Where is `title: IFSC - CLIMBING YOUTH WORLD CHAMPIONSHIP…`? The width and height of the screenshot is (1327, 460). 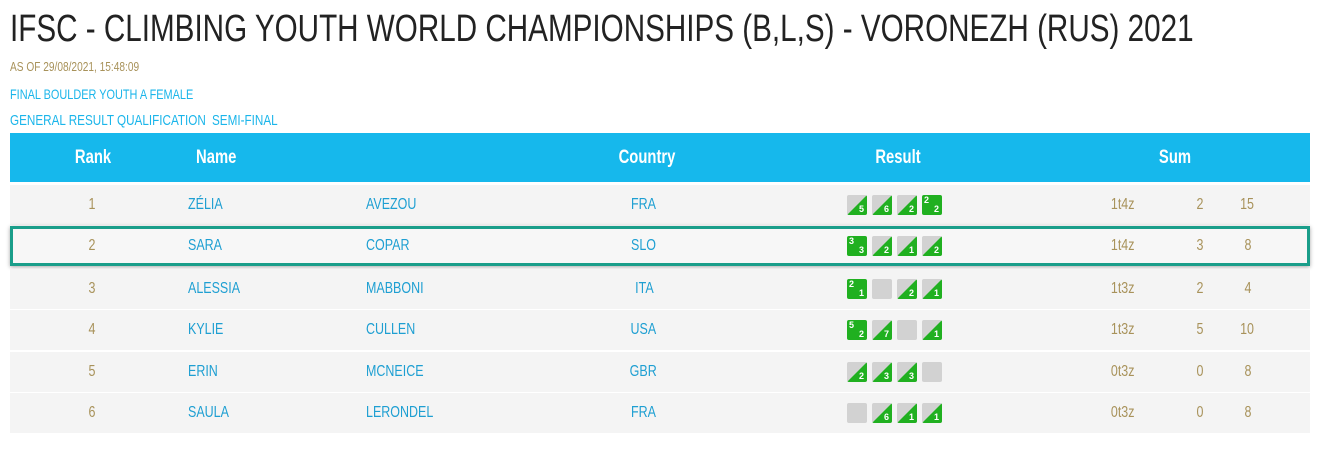 title: IFSC - CLIMBING YOUTH WORLD CHAMPIONSHIP… is located at coordinates (602, 29).